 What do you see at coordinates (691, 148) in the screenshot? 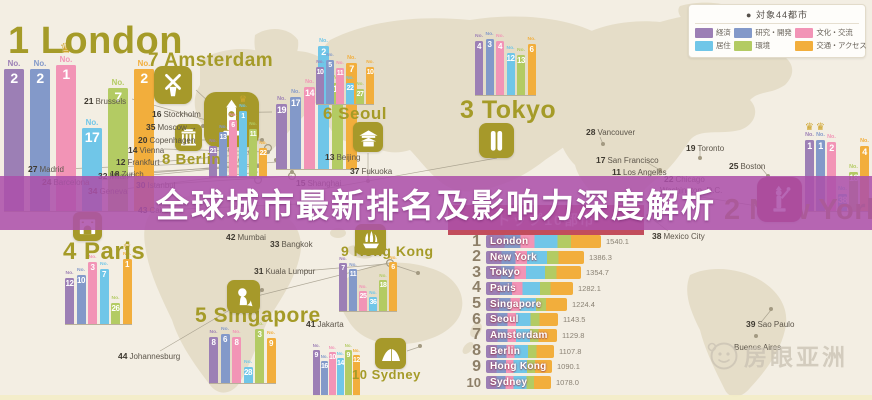
I see `map-label-rank: 19` at bounding box center [691, 148].